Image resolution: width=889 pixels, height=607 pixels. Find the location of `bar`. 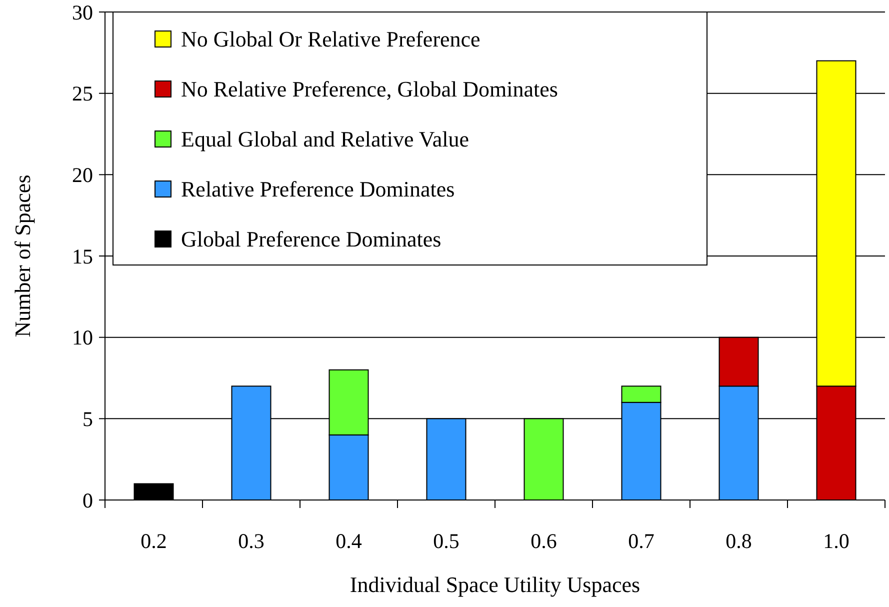

bar is located at coordinates (154, 491).